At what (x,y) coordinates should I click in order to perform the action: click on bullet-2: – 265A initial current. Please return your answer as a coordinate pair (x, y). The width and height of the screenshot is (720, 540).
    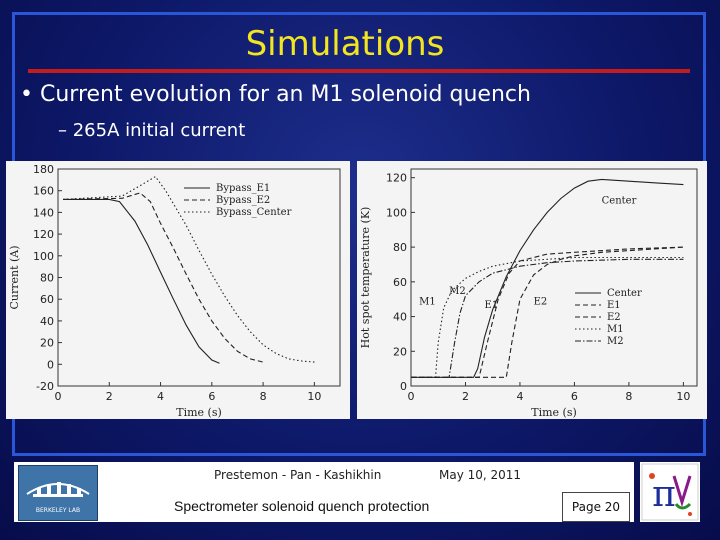
    Looking at the image, I should click on (152, 130).